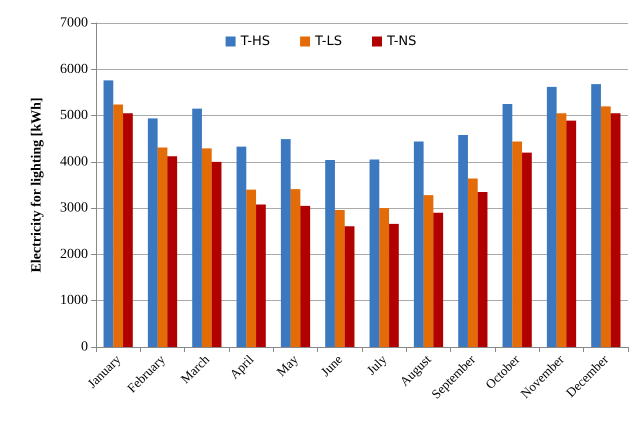 This screenshot has width=642, height=437. Describe the element at coordinates (74, 162) in the screenshot. I see `y-tick-label: 4000` at that location.